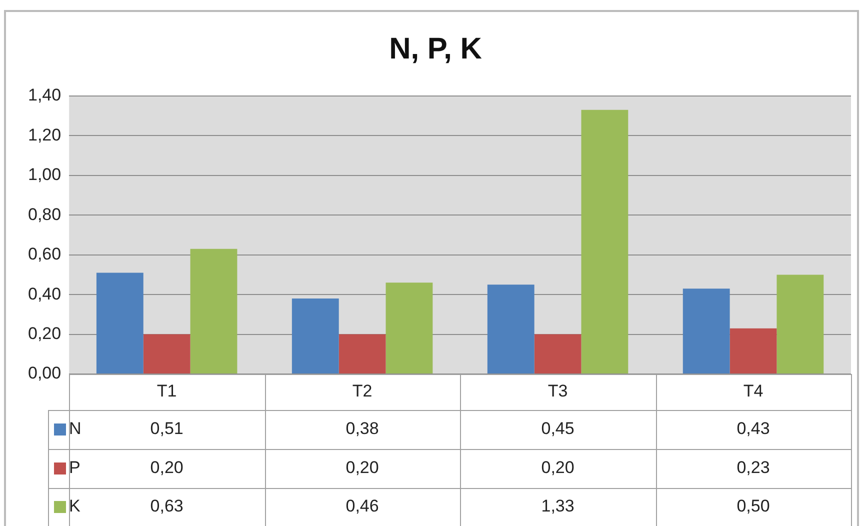 The width and height of the screenshot is (863, 526). What do you see at coordinates (362, 428) in the screenshot?
I see `data-label: 0,38` at bounding box center [362, 428].